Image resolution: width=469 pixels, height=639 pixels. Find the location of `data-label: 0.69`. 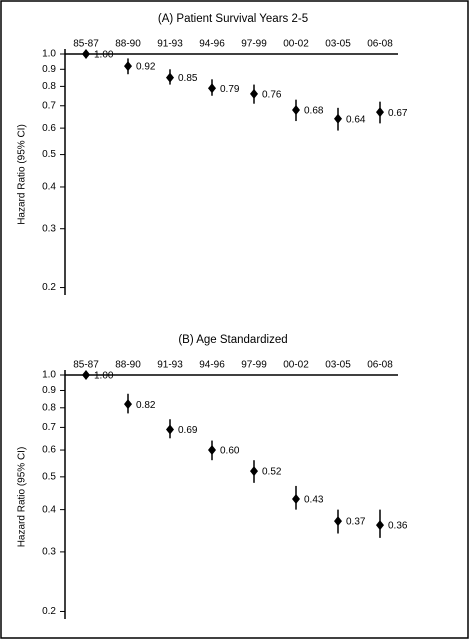

data-label: 0.69 is located at coordinates (188, 430).